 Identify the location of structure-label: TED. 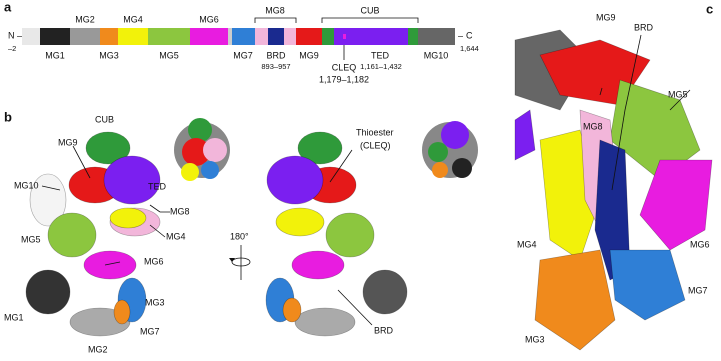
(157, 186).